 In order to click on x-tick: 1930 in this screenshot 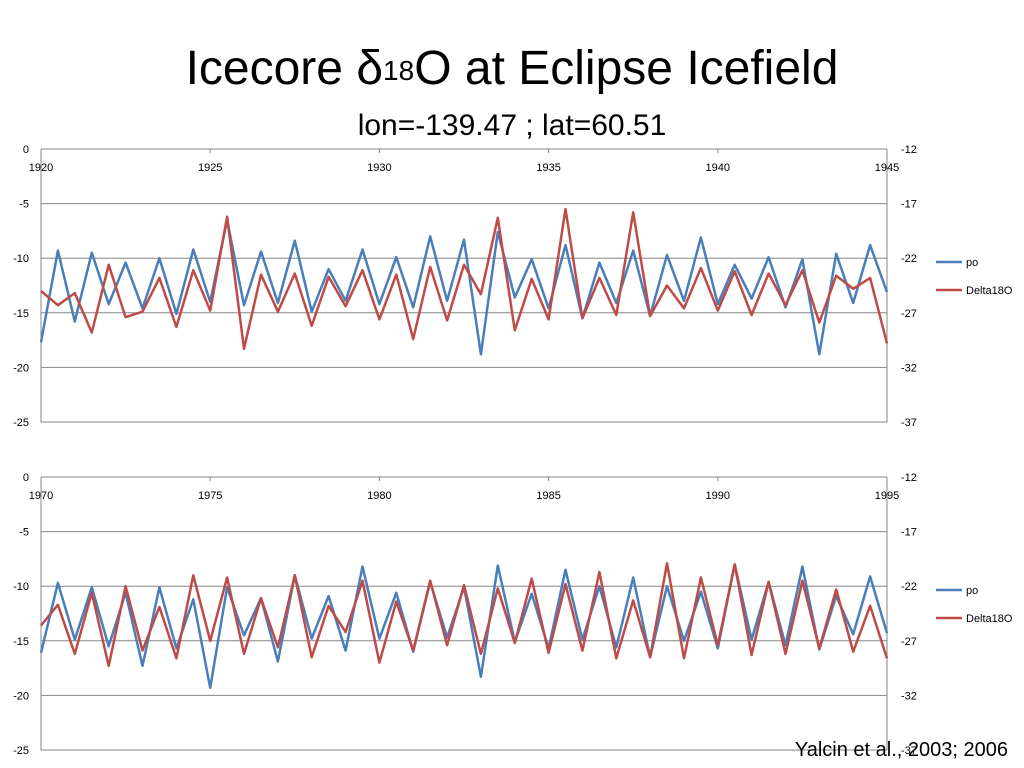, I will do `click(379, 168)`.